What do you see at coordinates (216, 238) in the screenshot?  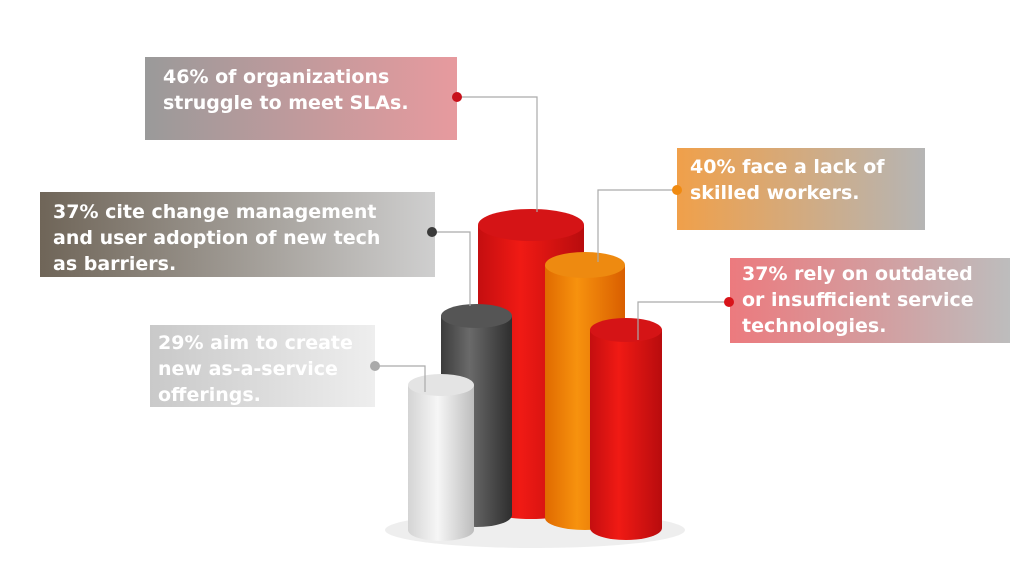 I see `callout-text: and user adoption of new tech` at bounding box center [216, 238].